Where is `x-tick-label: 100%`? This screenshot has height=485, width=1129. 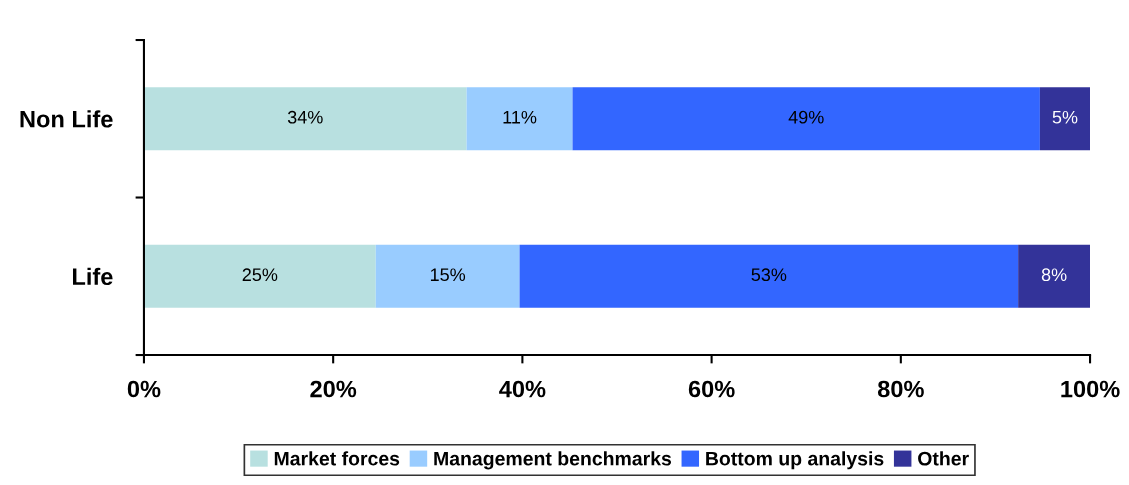 x-tick-label: 100% is located at coordinates (1090, 389).